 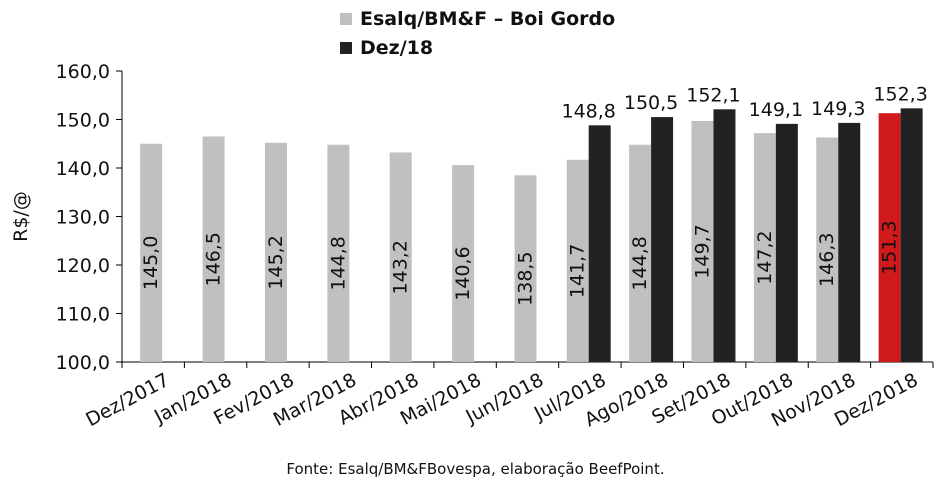 What do you see at coordinates (526, 278) in the screenshot?
I see `data-label-esalq: 138,5` at bounding box center [526, 278].